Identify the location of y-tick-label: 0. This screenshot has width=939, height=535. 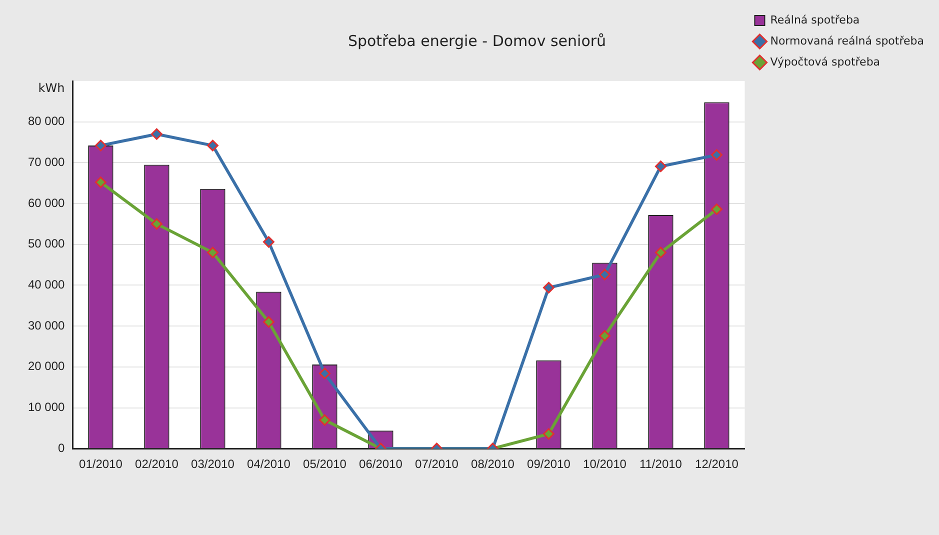
(62, 447).